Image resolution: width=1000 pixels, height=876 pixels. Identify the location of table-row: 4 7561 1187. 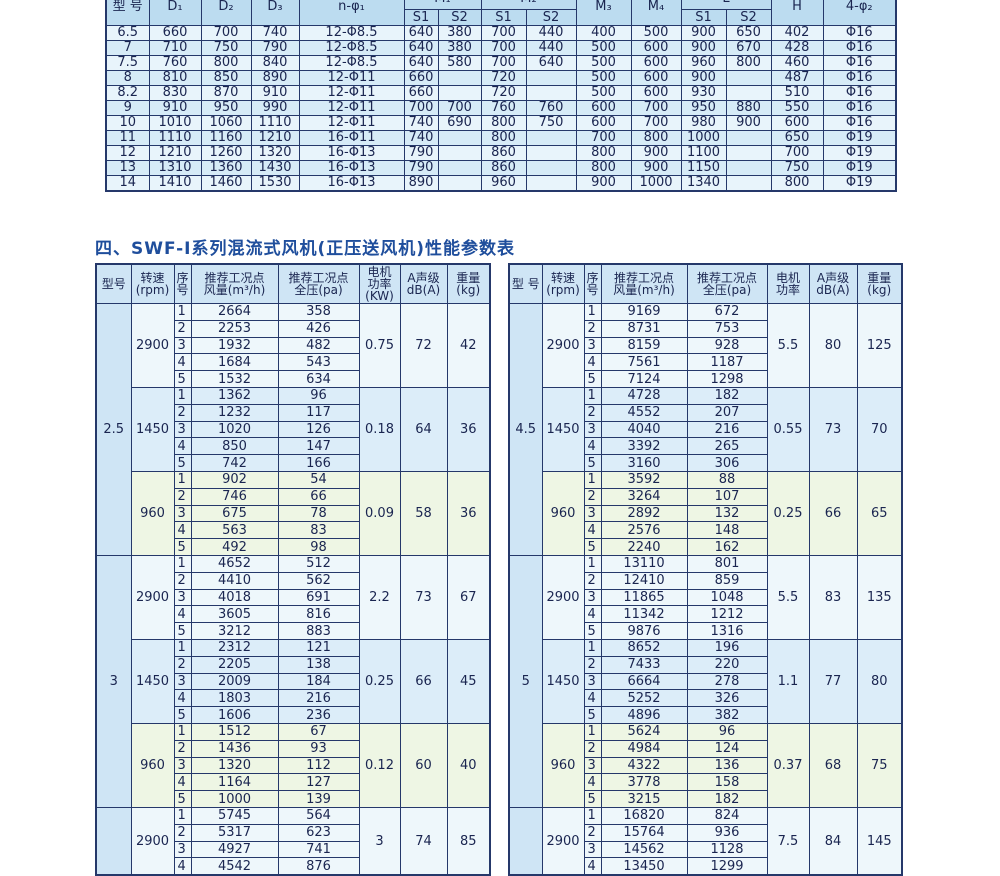
(705, 362).